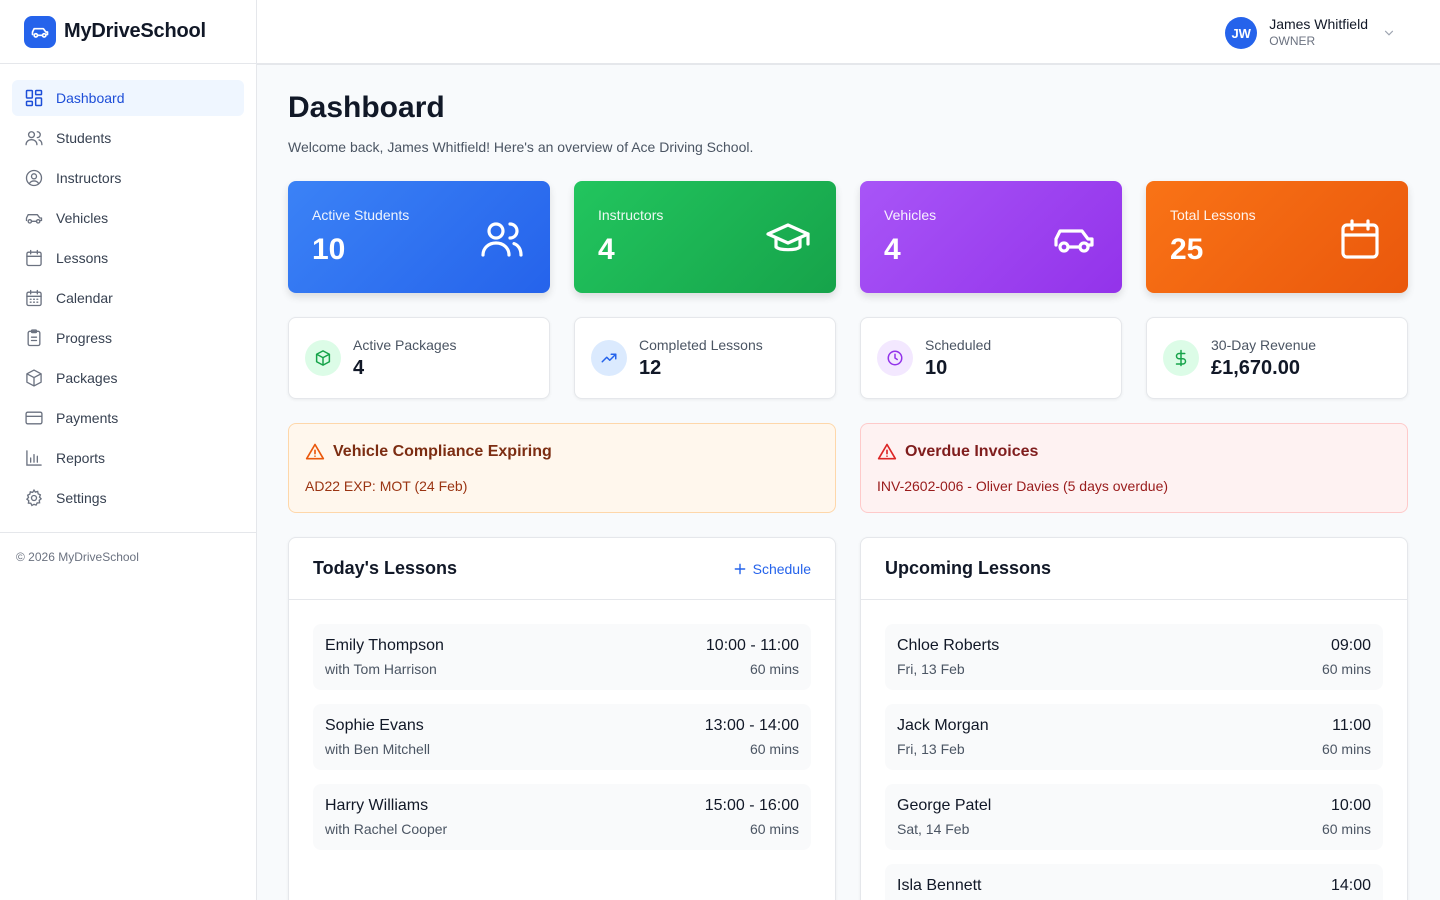 Image resolution: width=1440 pixels, height=900 pixels. What do you see at coordinates (1277, 237) in the screenshot?
I see `stat-card-total-lessons: Total Lessons 25` at bounding box center [1277, 237].